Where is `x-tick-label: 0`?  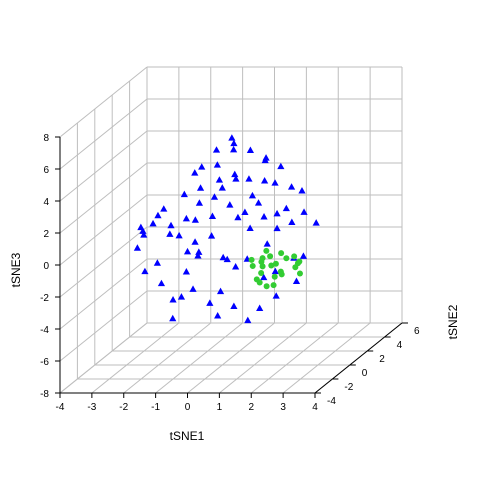 x-tick-label: 0 is located at coordinates (188, 407).